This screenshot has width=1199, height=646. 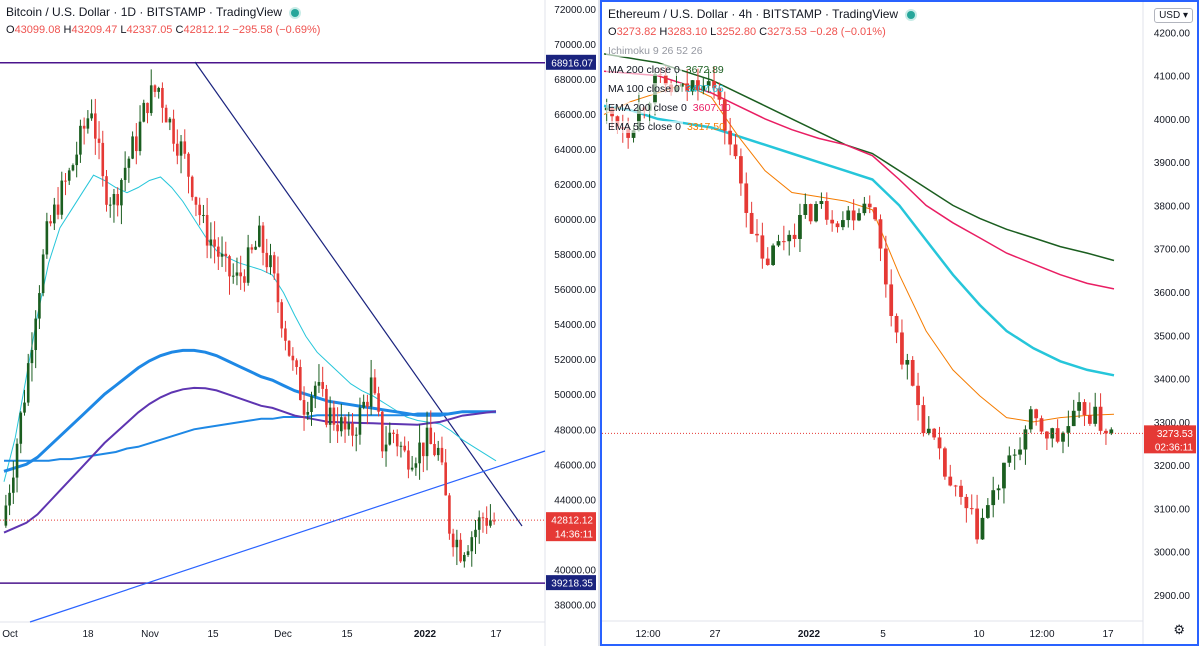 I want to click on uptrend-line, so click(x=287, y=536).